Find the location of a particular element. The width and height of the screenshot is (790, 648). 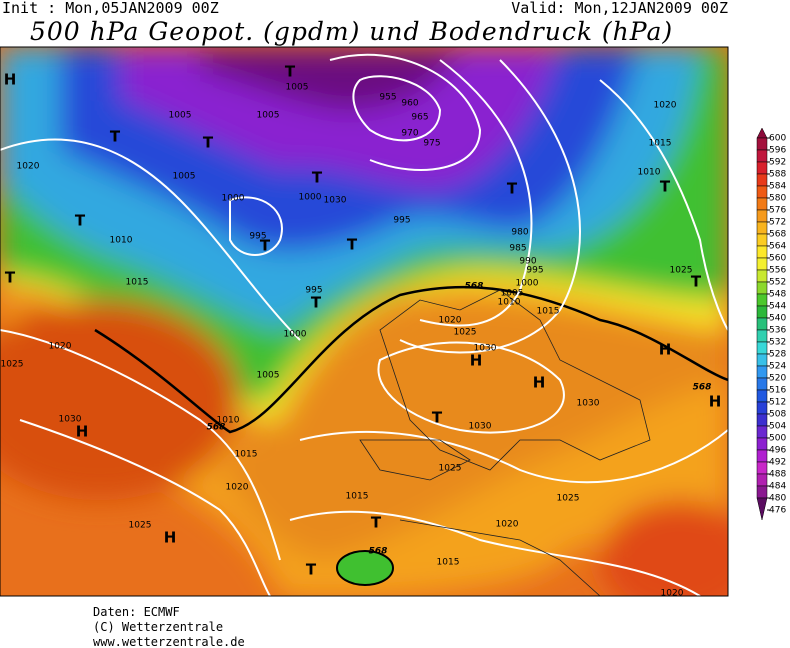

isobar-label: 960 is located at coordinates (409, 104).